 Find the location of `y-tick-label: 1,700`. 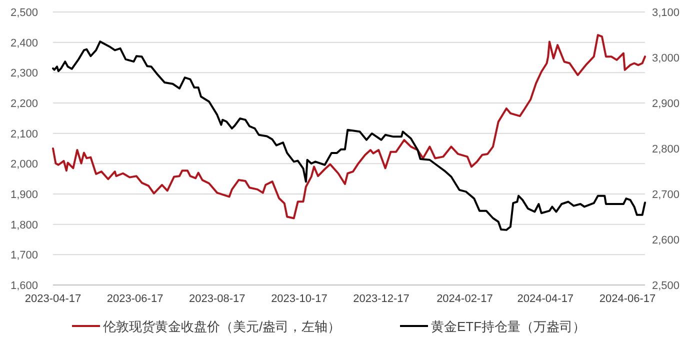

y-tick-label: 1,700 is located at coordinates (24, 256).